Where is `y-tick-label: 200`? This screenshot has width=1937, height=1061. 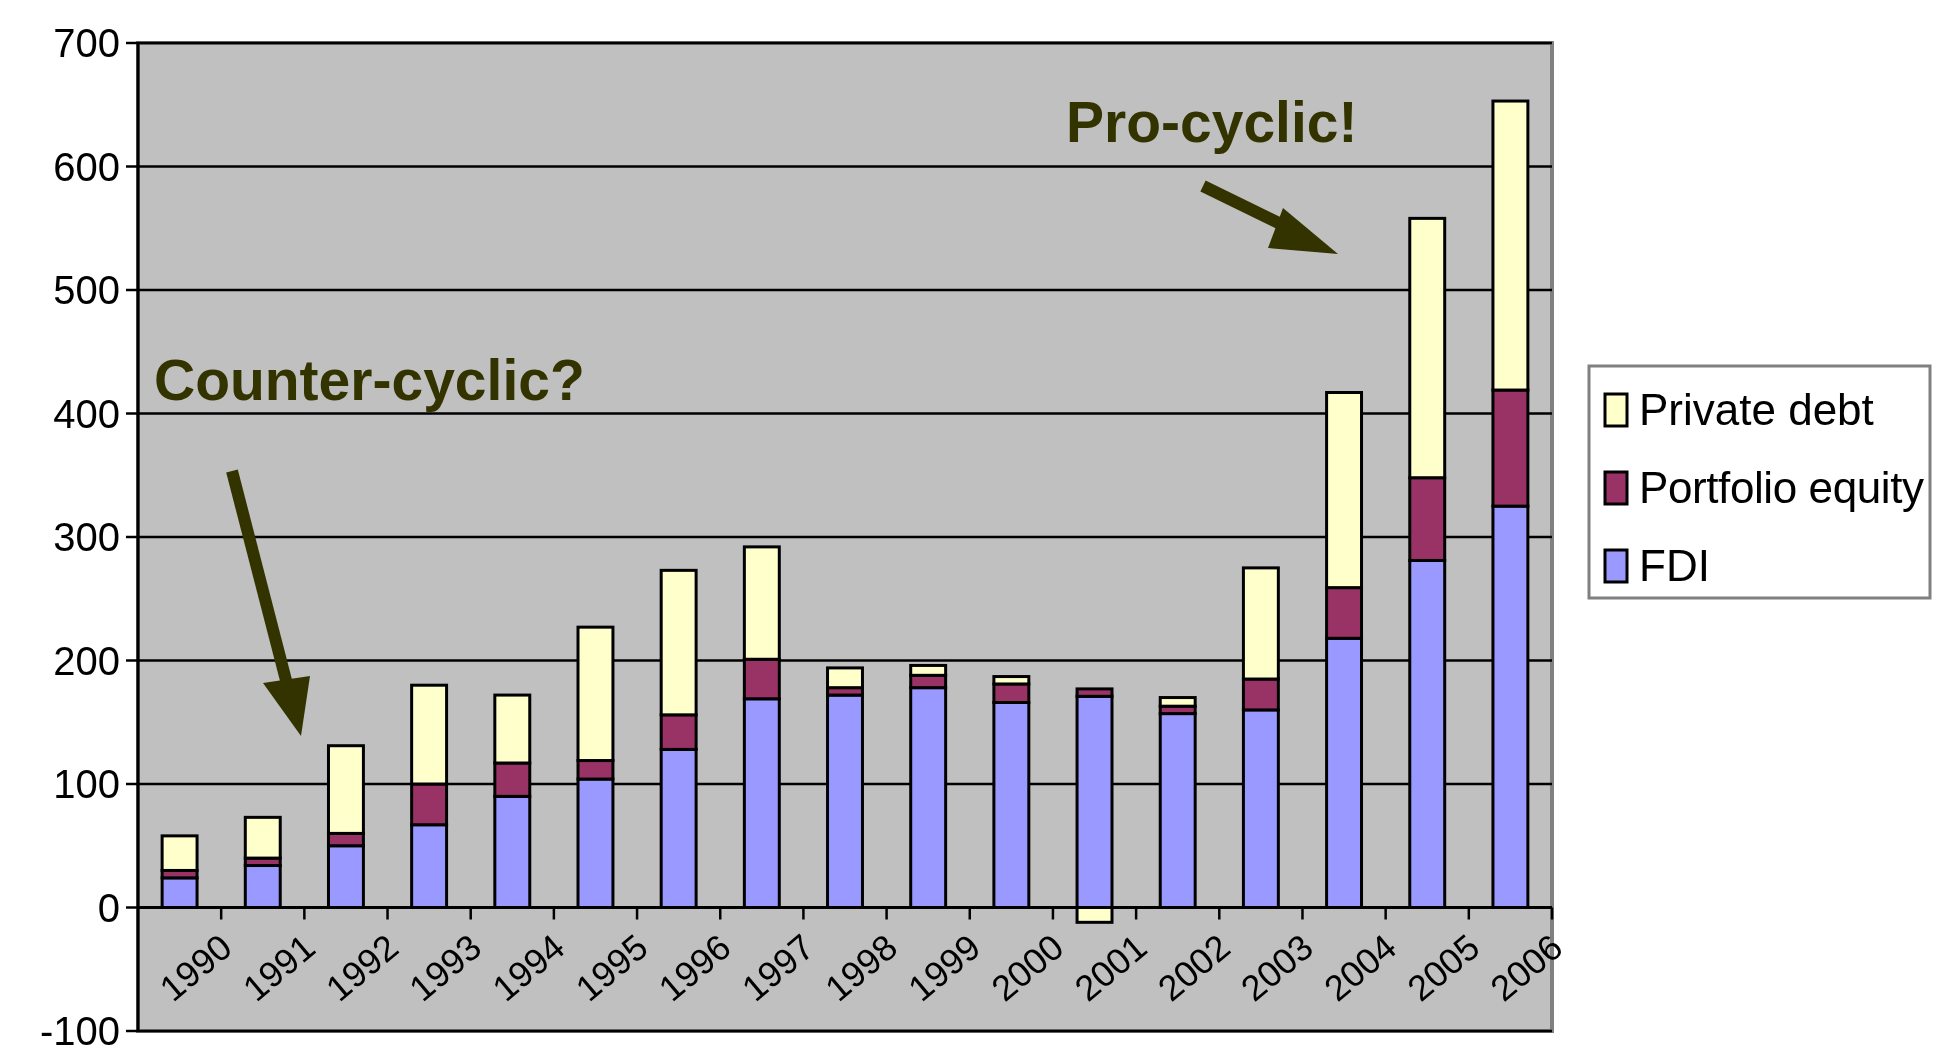 y-tick-label: 200 is located at coordinates (86, 660).